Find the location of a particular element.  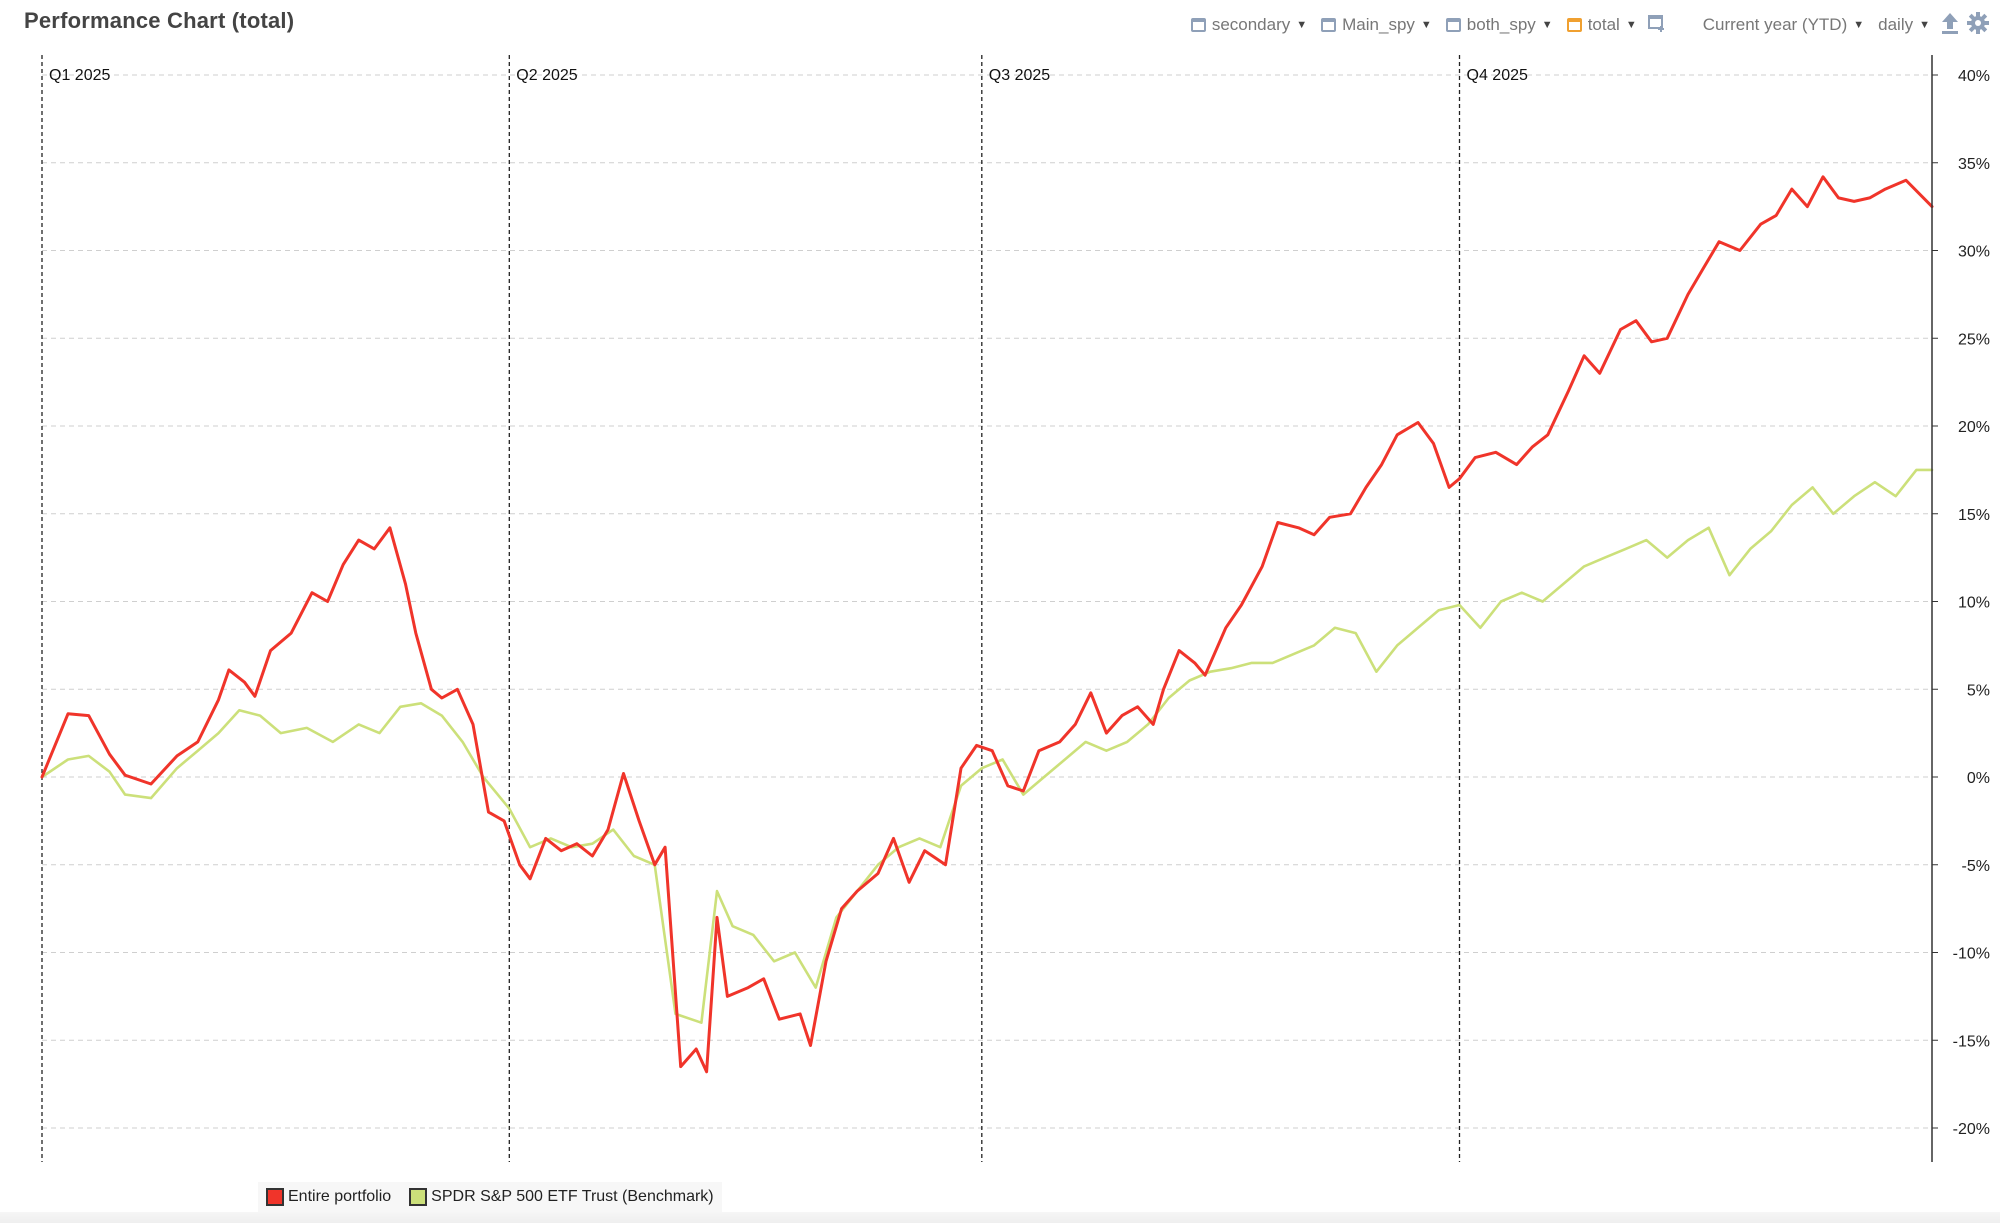

quarter-label: Q1 2025 is located at coordinates (79, 75).